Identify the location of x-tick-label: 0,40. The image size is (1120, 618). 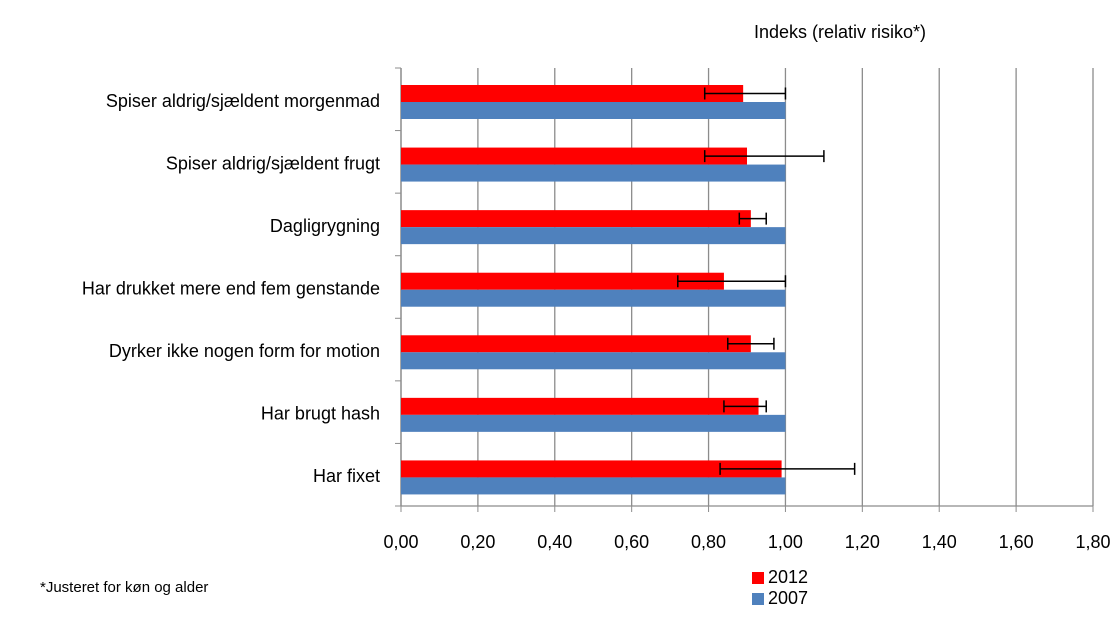
(554, 542).